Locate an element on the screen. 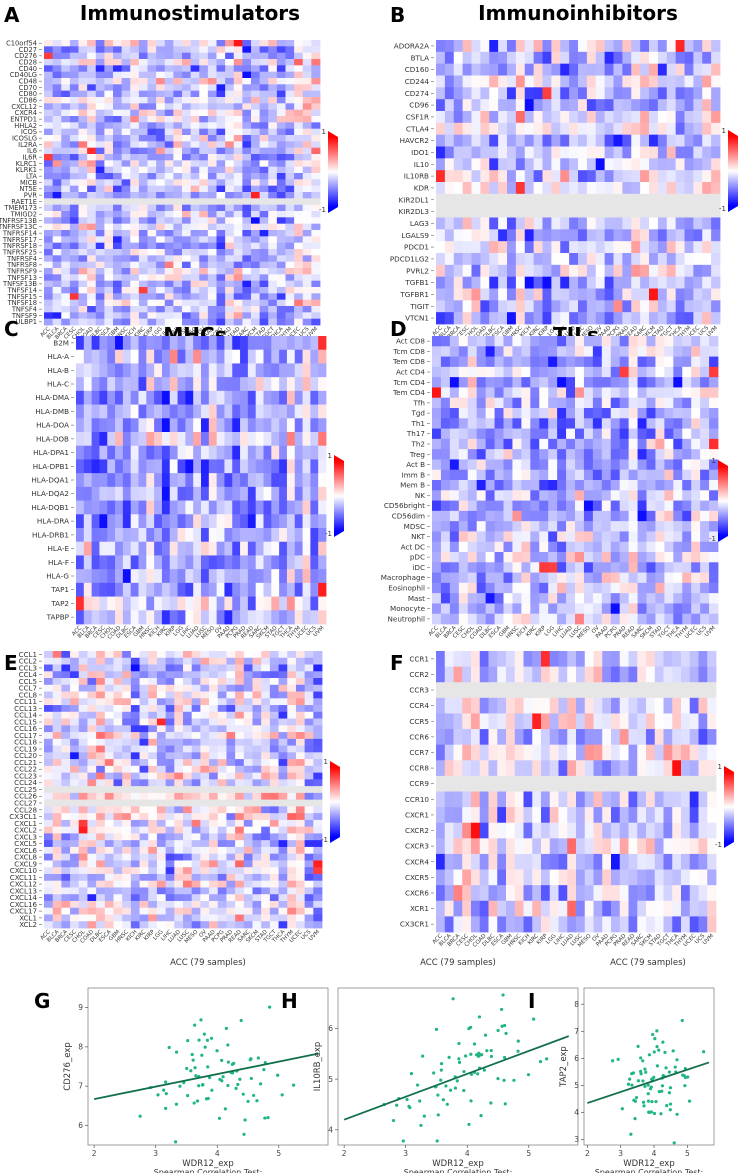 This screenshot has width=747, height=1173. panel-letter: C is located at coordinates (11, 329).